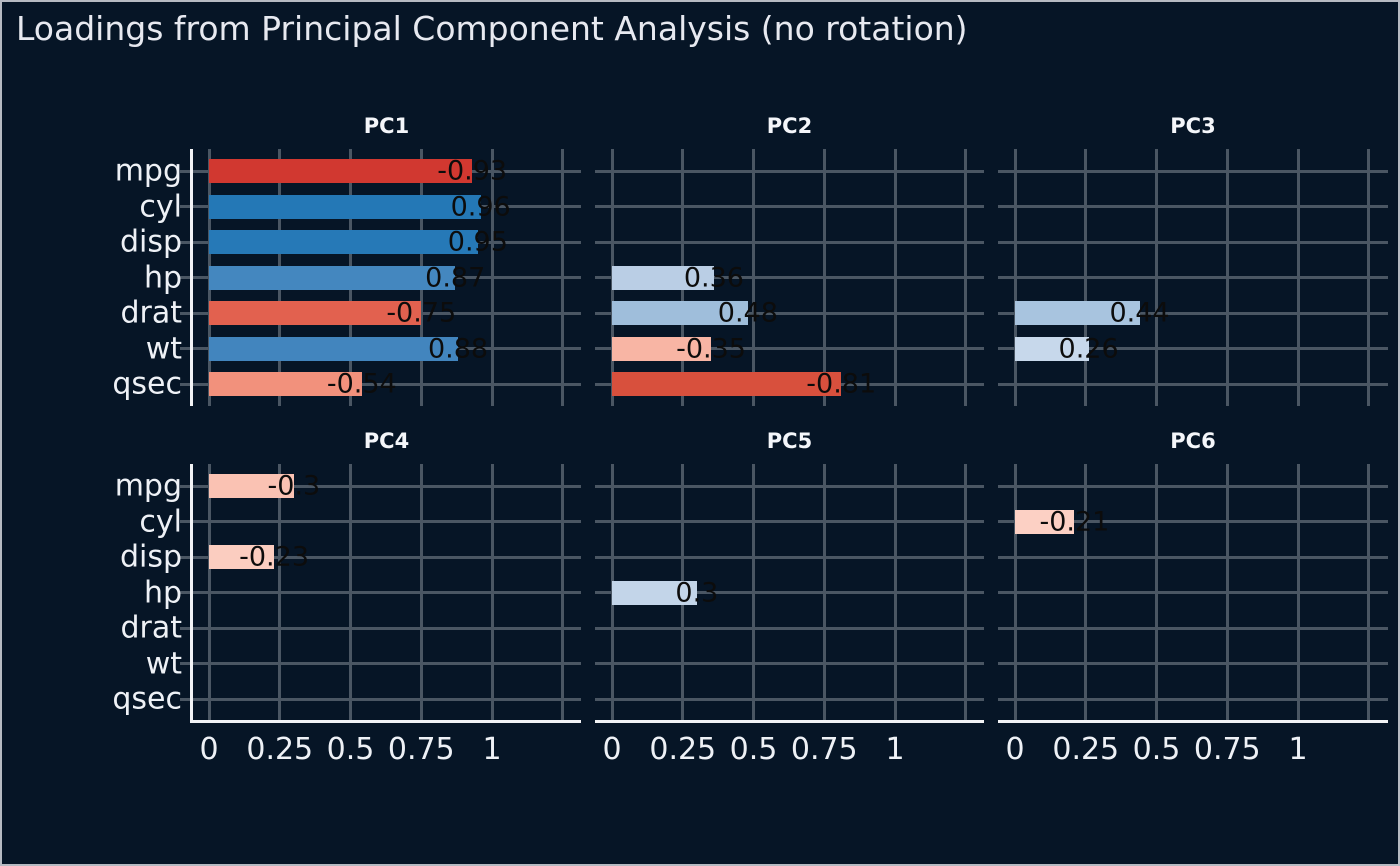 The height and width of the screenshot is (866, 1400). I want to click on loading-bar-pc1-wt, so click(334, 348).